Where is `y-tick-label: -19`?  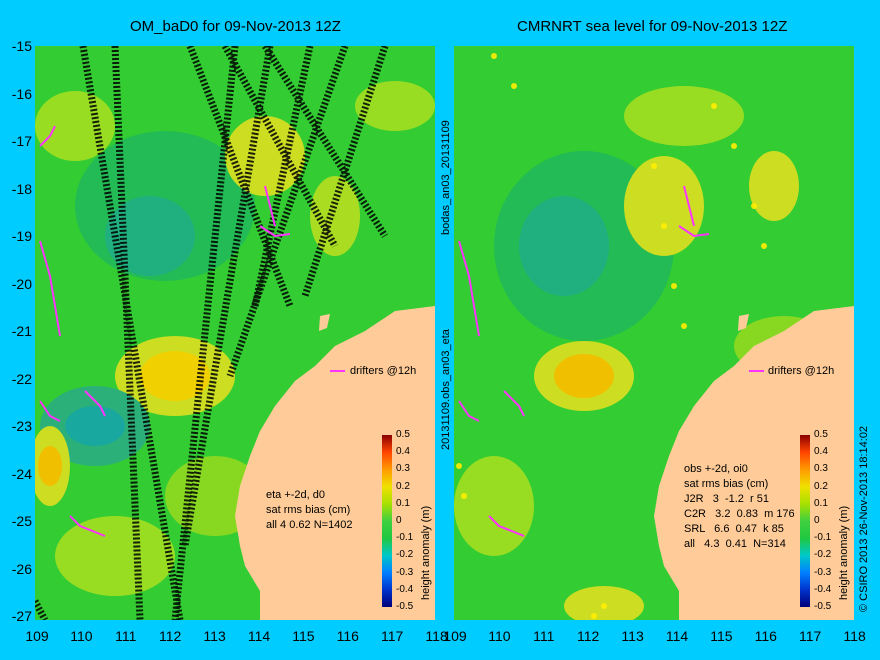 y-tick-label: -19 is located at coordinates (21, 236).